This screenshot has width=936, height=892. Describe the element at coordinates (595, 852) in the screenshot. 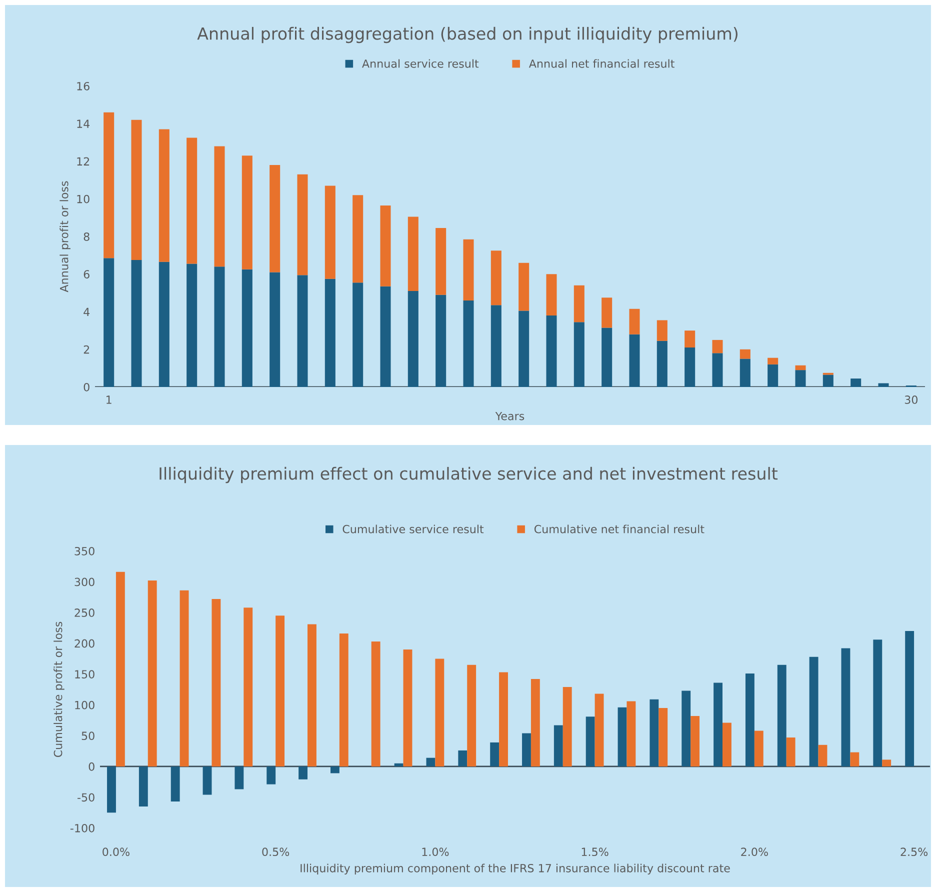

I see `x-tick-label: 1.5%` at that location.